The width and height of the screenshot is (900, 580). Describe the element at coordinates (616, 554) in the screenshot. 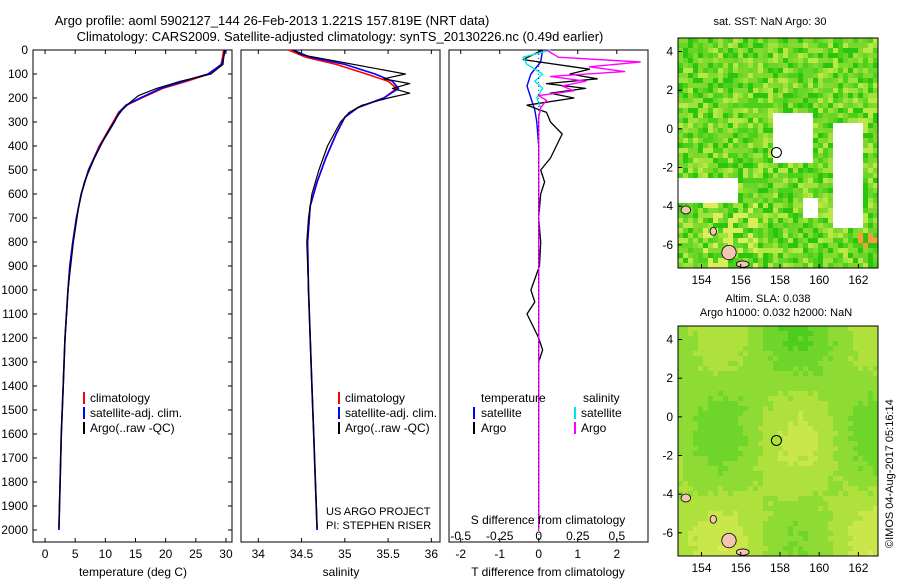

I see `x-tick-label: 2` at that location.